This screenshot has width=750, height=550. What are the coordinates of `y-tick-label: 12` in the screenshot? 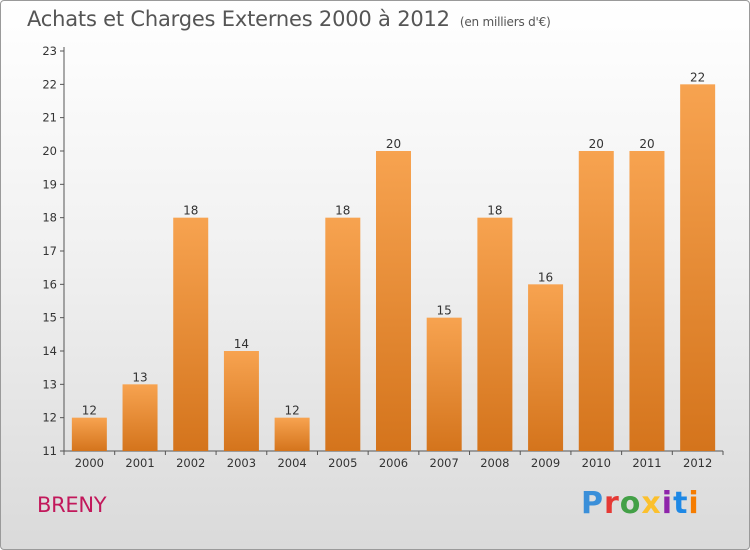 It's located at (49, 418).